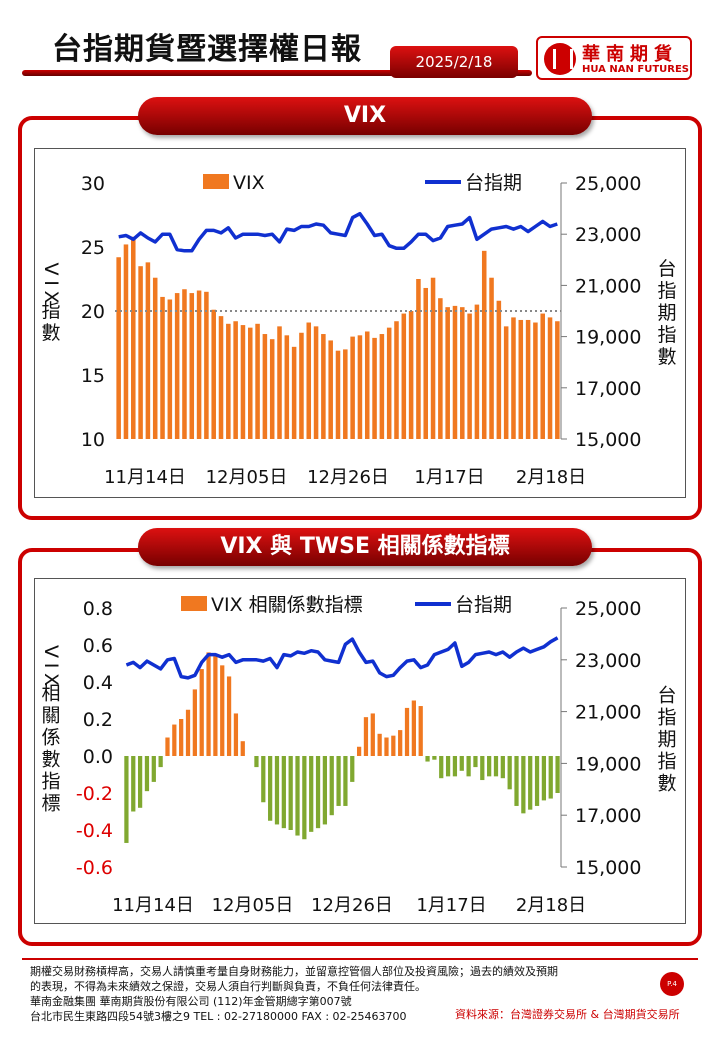 Image resolution: width=720 pixels, height=1040 pixels. I want to click on right-axis-label-char: 期, so click(666, 740).